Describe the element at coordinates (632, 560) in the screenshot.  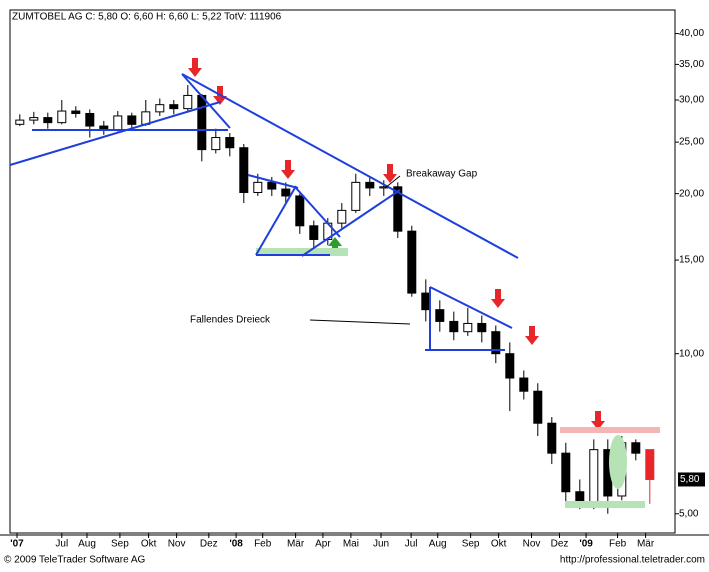
I see `footer-right: http://professional.teletrader.com` at that location.